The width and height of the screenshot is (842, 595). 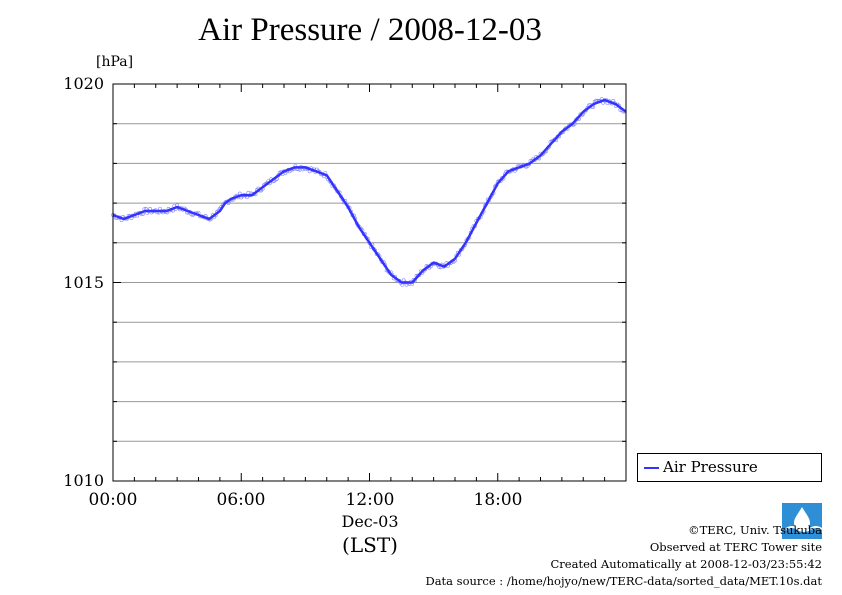 What do you see at coordinates (370, 500) in the screenshot?
I see `x-tick-label-1200: 12:00` at bounding box center [370, 500].